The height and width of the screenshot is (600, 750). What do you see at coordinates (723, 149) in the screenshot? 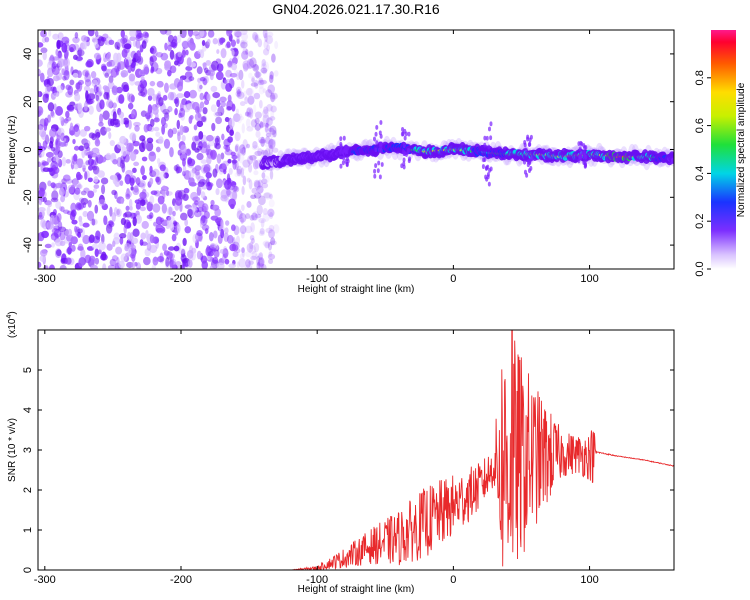
I see `colorbar-gradient` at bounding box center [723, 149].